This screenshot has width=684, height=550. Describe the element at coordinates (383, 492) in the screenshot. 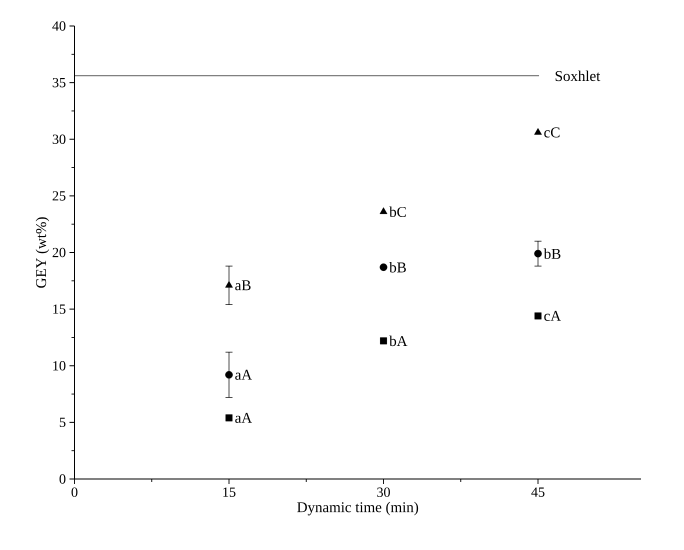

I see `x-tick-label: 30` at that location.